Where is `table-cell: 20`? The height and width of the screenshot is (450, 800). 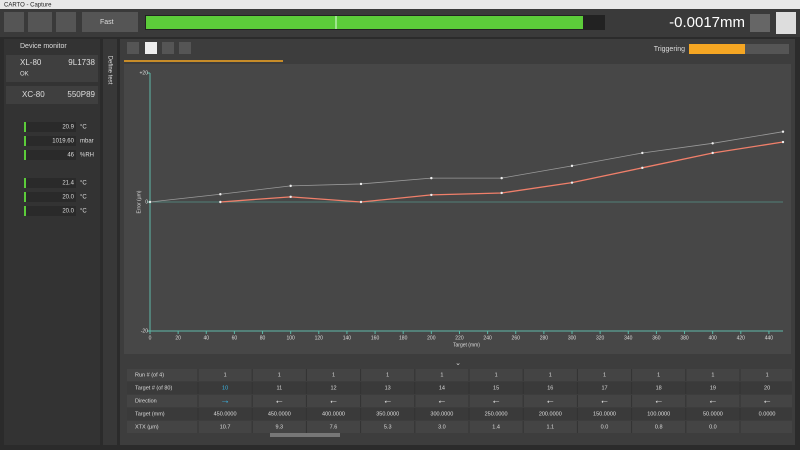 table-cell: 20 is located at coordinates (767, 388).